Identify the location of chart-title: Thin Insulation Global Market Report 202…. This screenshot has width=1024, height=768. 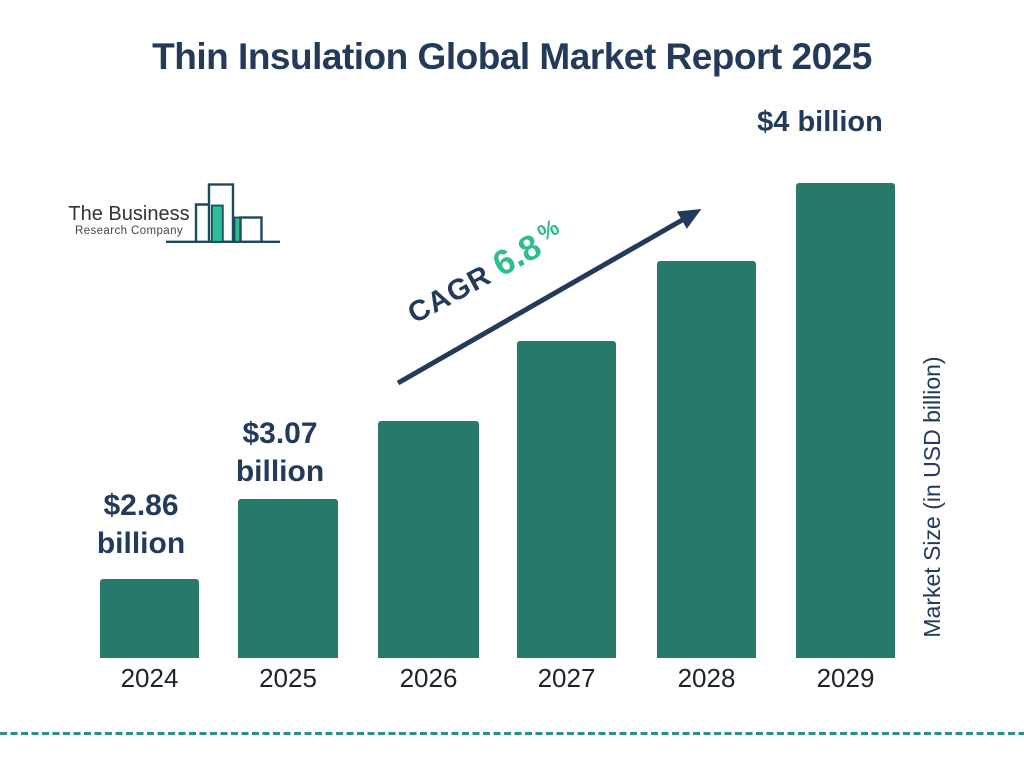
(512, 56).